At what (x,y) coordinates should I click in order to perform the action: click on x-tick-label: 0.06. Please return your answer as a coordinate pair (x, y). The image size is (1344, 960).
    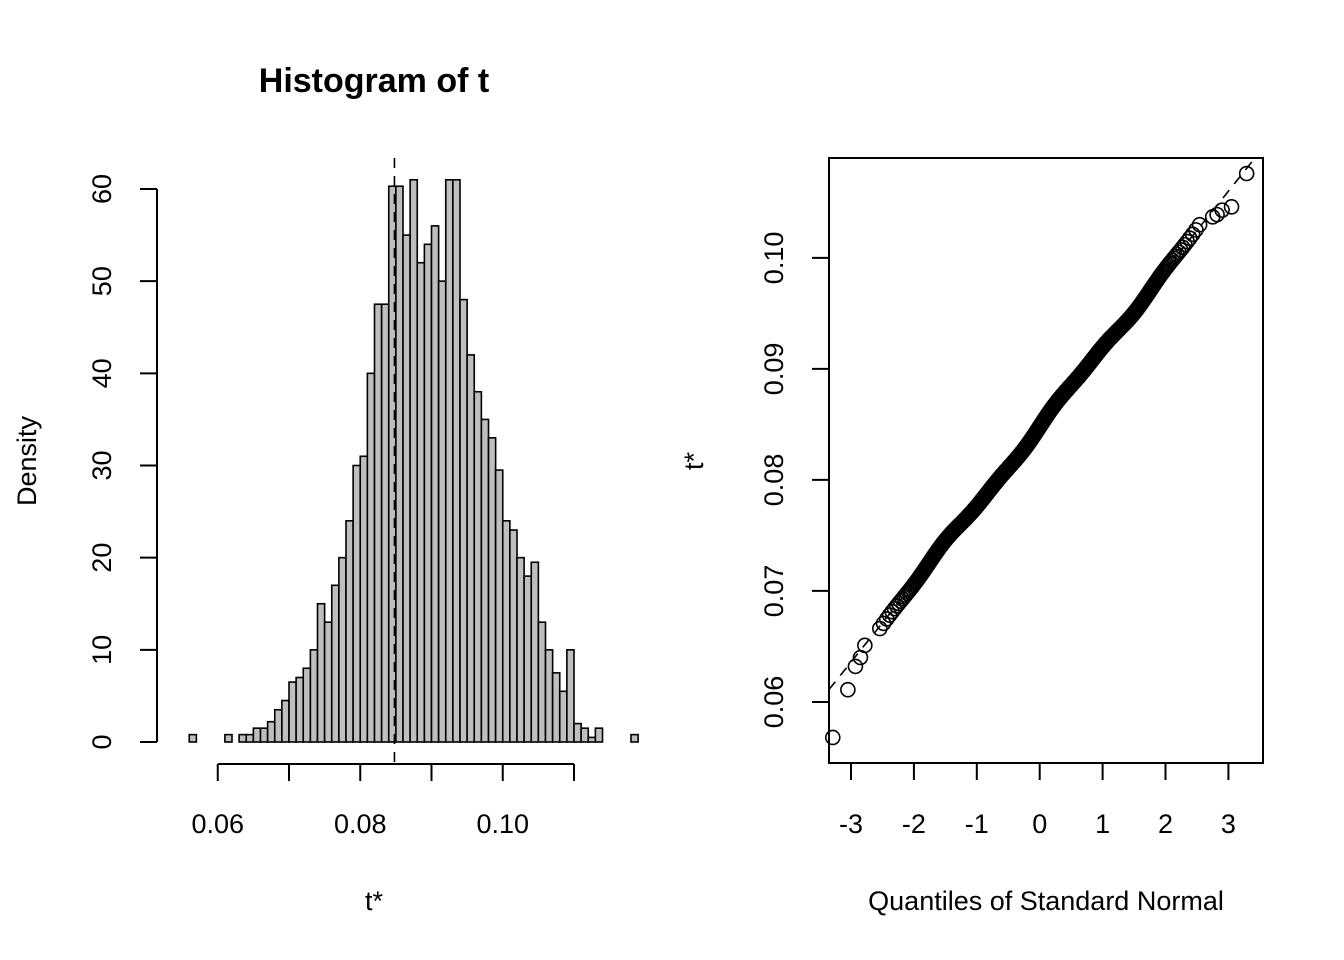
    Looking at the image, I should click on (217, 824).